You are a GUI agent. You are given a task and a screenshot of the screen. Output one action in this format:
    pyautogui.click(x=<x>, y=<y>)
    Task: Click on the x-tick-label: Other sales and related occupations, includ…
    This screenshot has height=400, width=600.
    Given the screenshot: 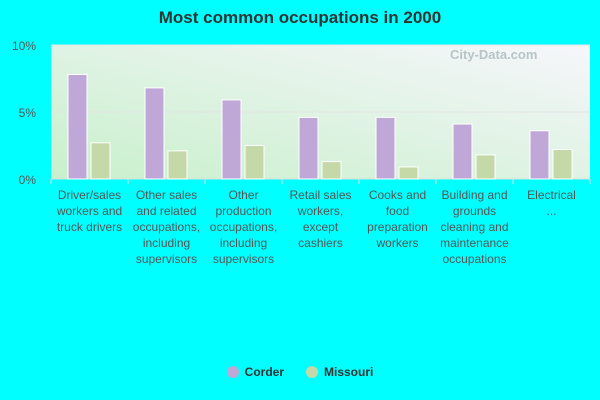 What is the action you would take?
    pyautogui.click(x=166, y=227)
    